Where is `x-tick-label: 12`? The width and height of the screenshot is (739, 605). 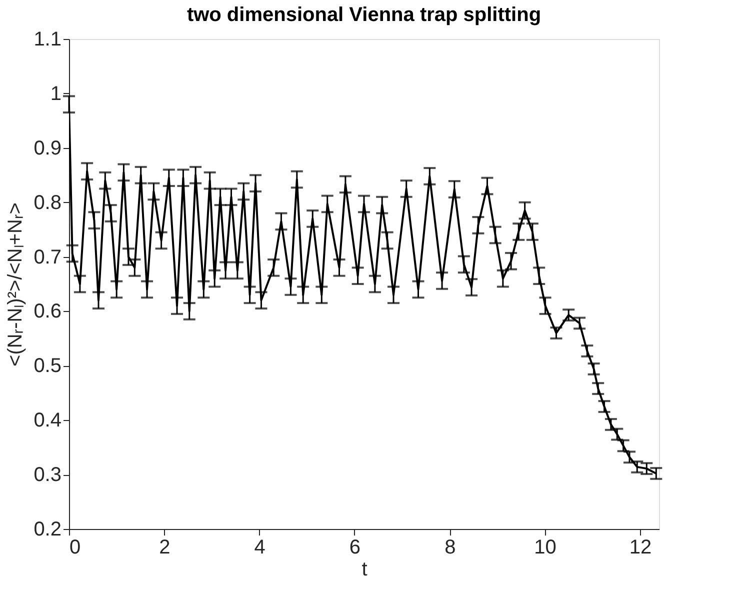 x-tick-label: 12 is located at coordinates (640, 547).